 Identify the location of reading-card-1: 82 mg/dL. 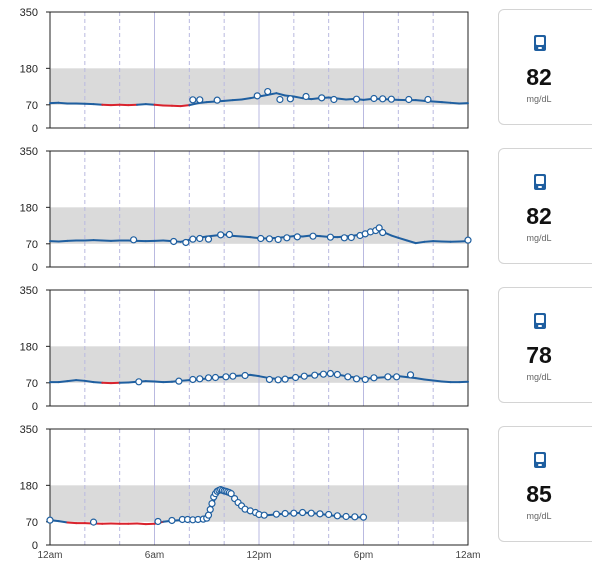
(545, 67).